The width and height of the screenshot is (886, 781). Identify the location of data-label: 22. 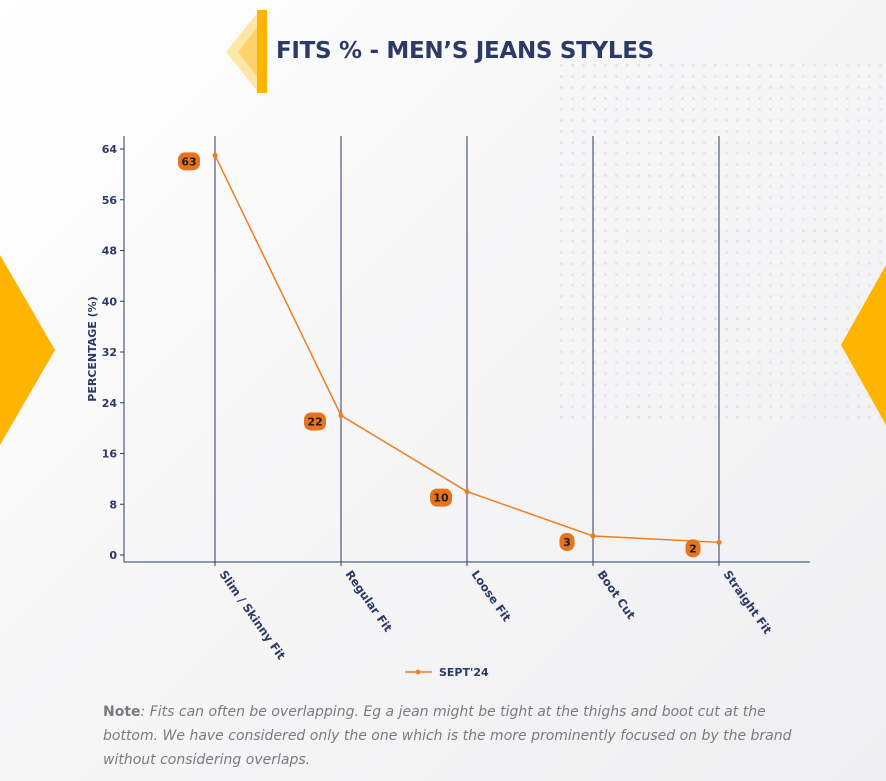
(314, 421).